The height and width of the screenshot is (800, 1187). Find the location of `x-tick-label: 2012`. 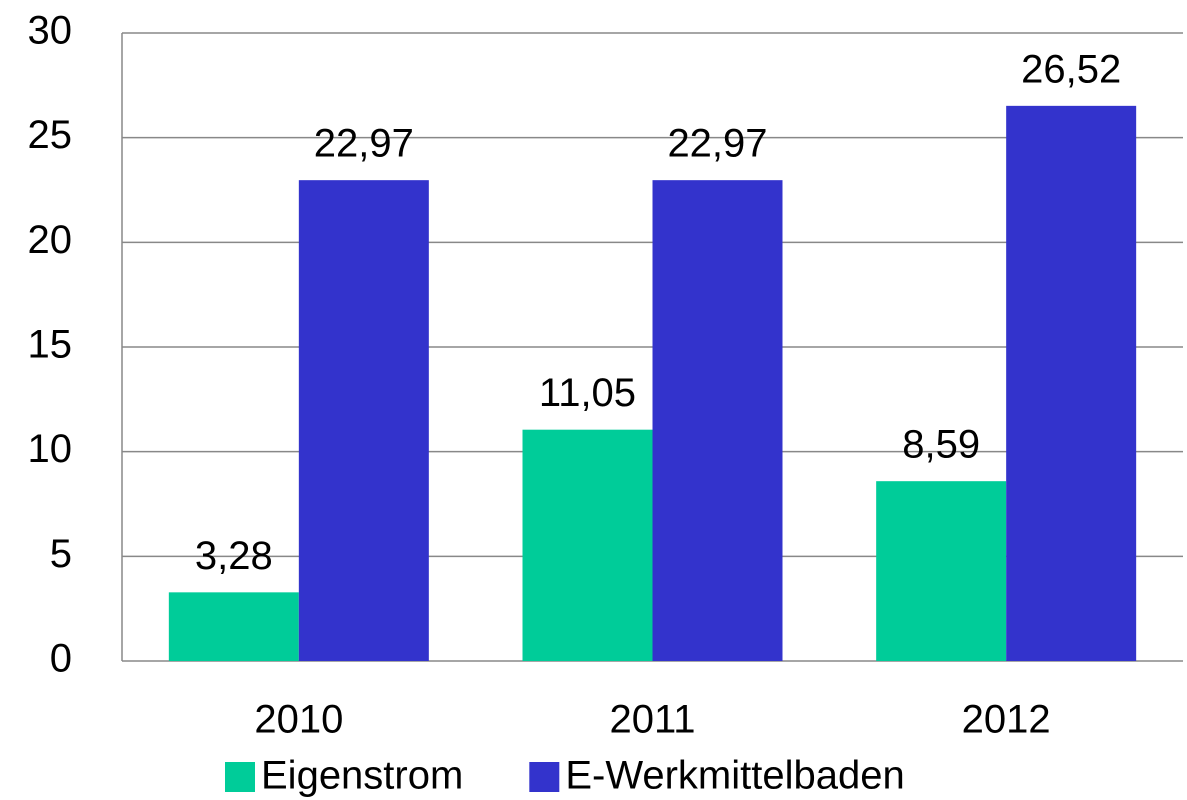

x-tick-label: 2012 is located at coordinates (1006, 720).